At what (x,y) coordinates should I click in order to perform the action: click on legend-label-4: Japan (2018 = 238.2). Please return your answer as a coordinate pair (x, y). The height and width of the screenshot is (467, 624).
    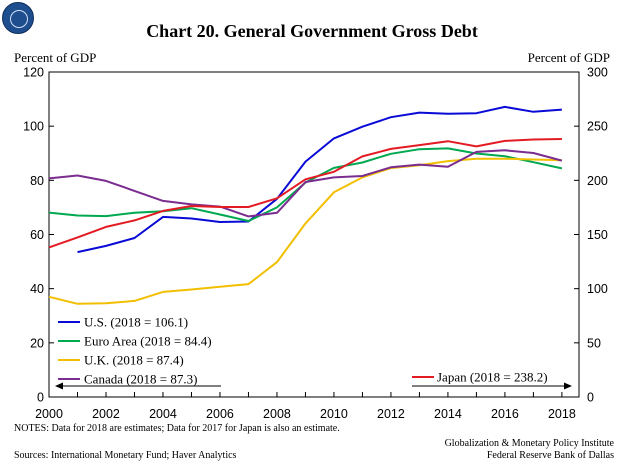
    Looking at the image, I should click on (492, 377).